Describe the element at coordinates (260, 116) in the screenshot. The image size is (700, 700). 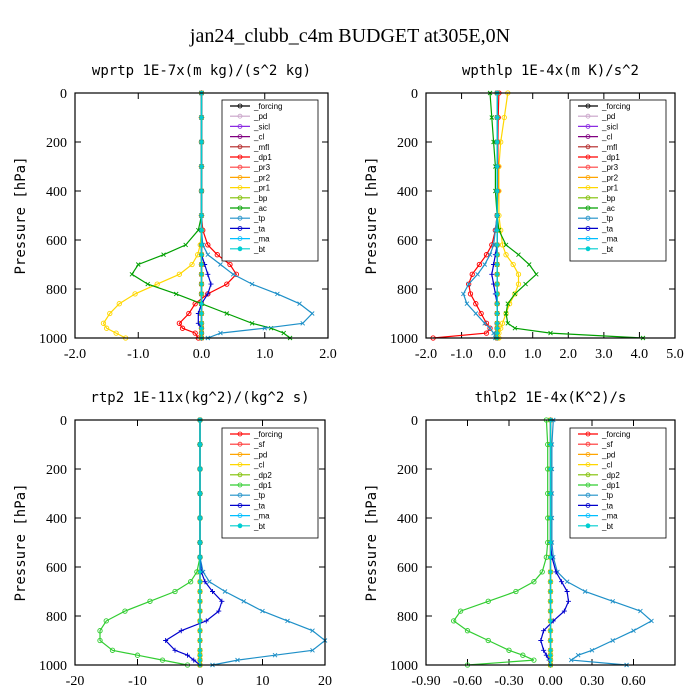
I see `legend-label: _pd` at that location.